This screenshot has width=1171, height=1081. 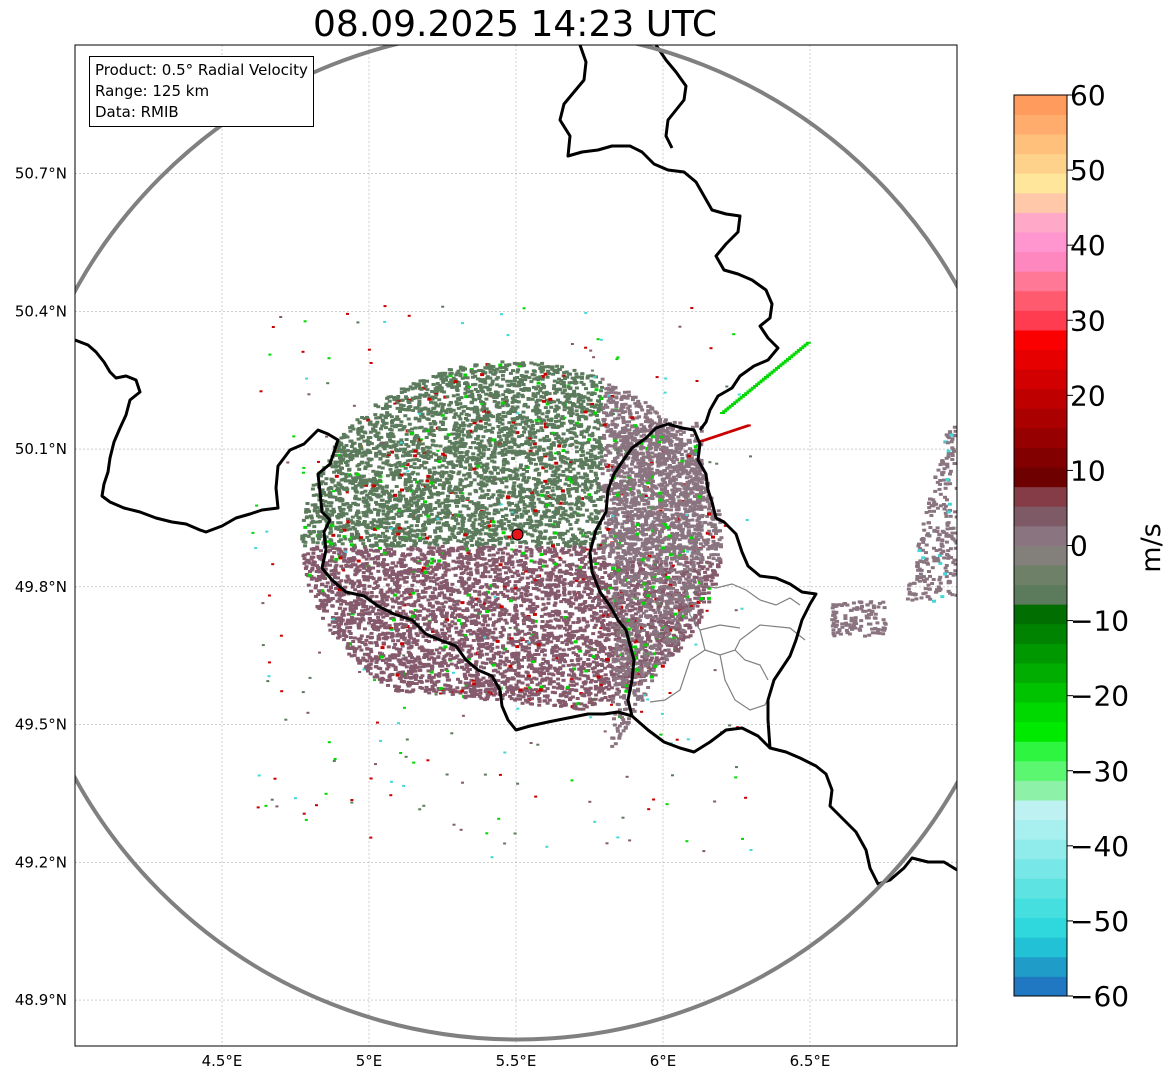 I want to click on x-tick-label: 6.5°E, so click(x=810, y=1061).